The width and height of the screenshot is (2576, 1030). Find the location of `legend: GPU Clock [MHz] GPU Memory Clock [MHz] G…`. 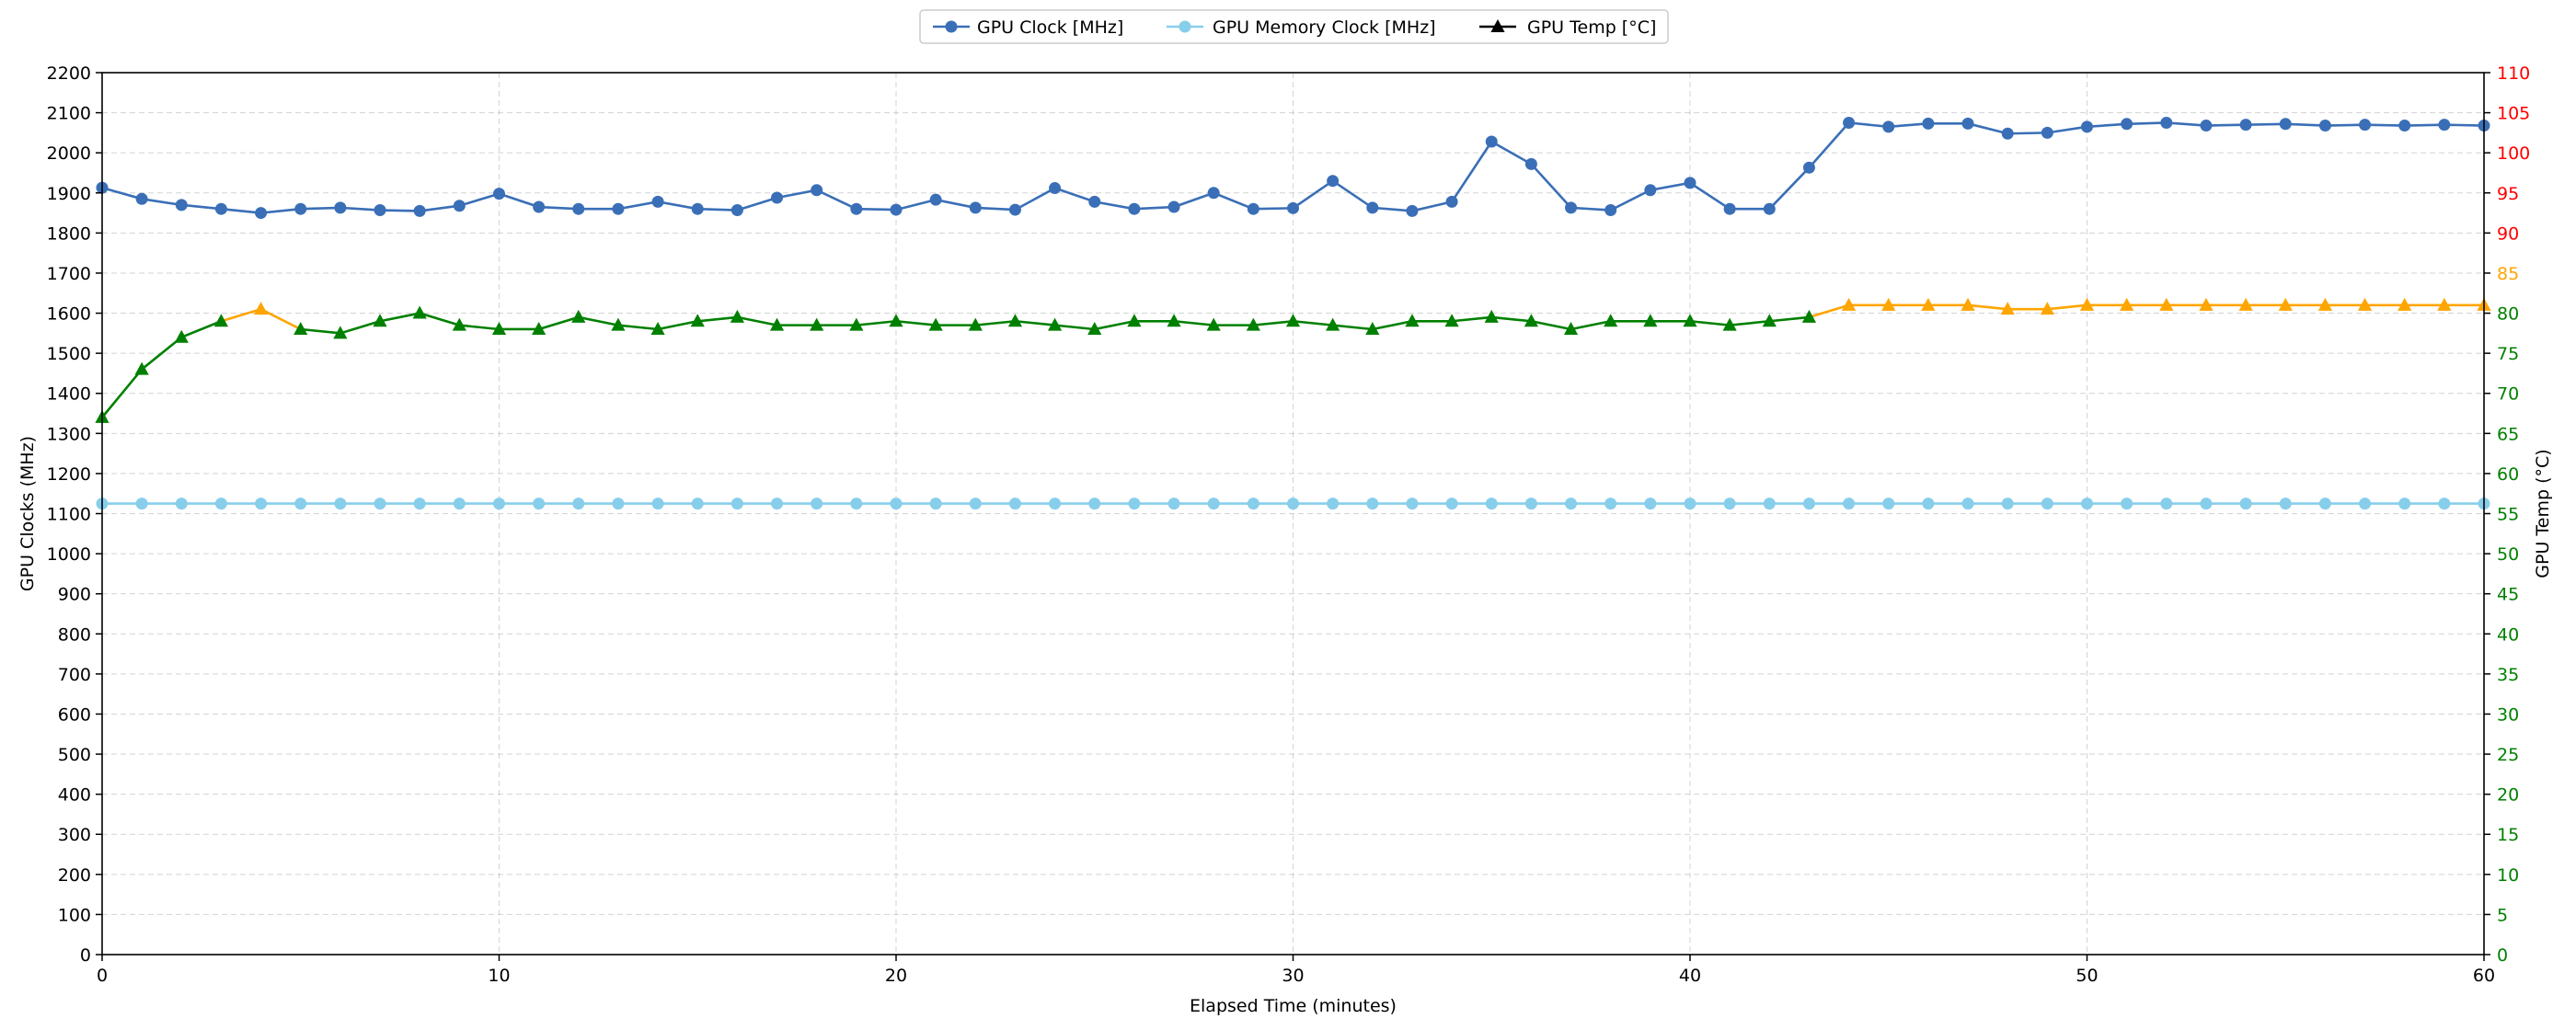

legend: GPU Clock [MHz] GPU Memory Clock [MHz] G… is located at coordinates (1294, 26).